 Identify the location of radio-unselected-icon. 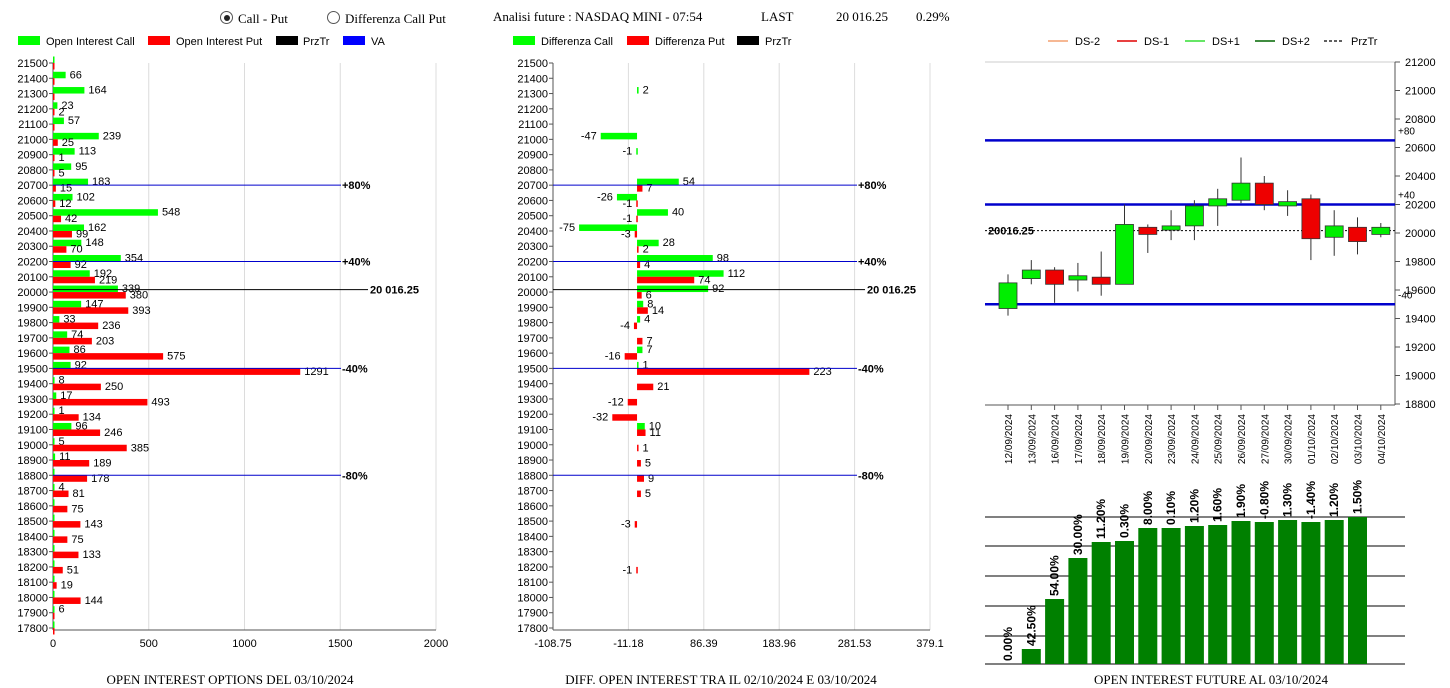
(333, 17).